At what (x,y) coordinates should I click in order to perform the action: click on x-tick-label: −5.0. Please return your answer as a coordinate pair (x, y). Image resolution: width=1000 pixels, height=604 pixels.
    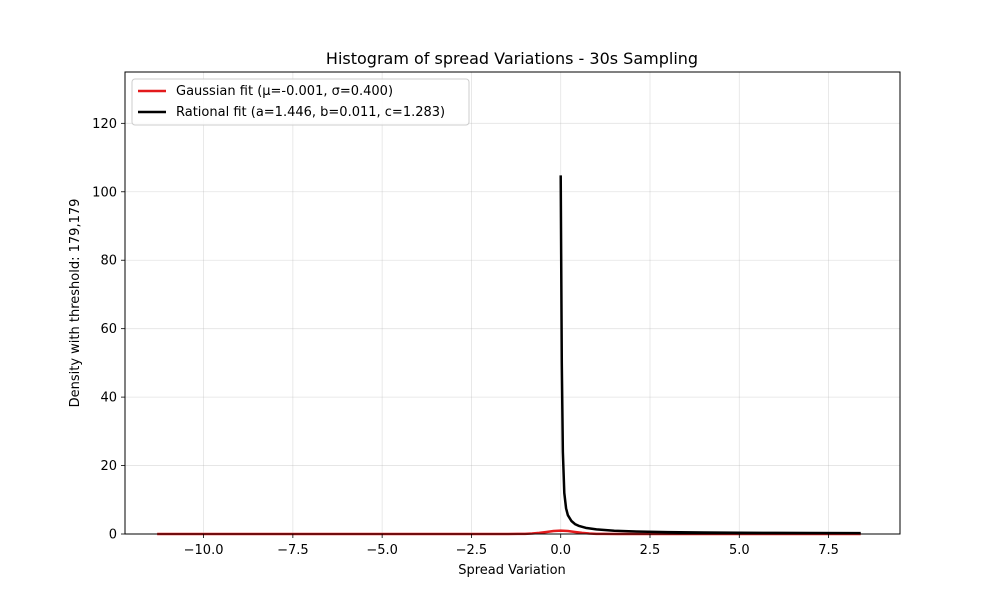
    Looking at the image, I should click on (382, 550).